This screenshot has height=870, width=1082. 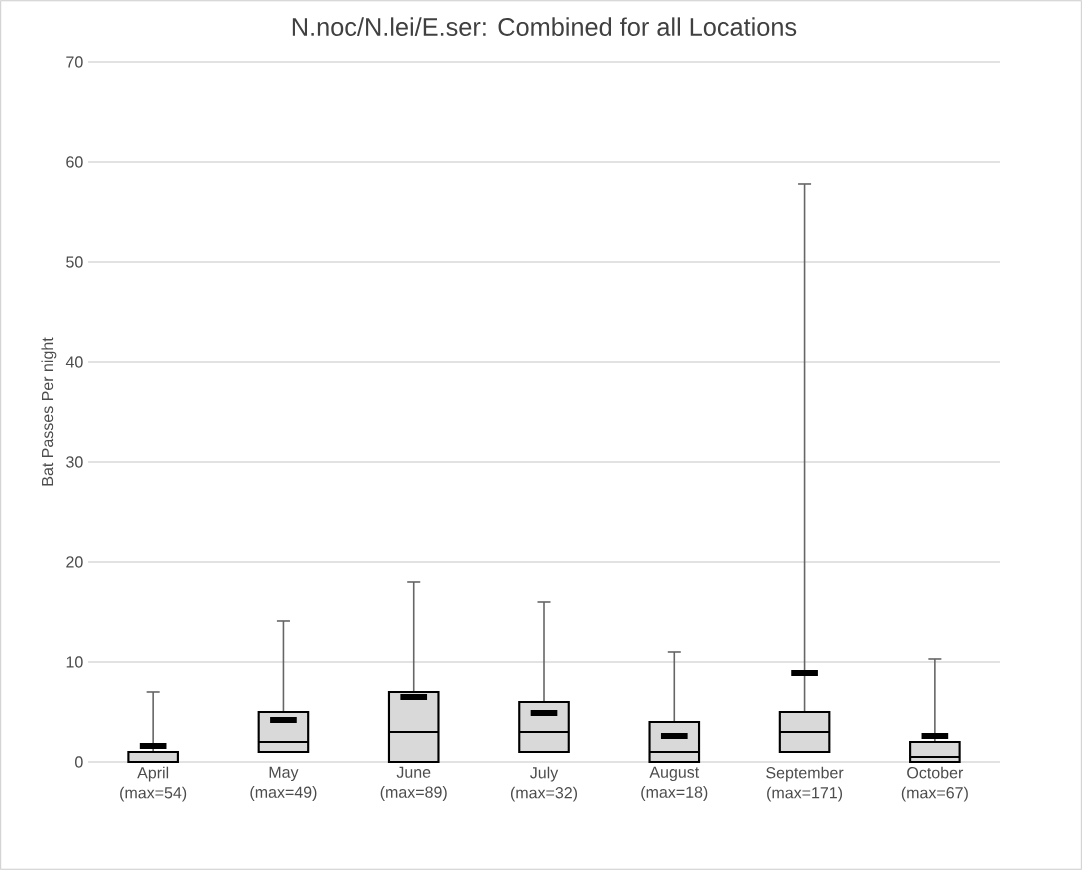 I want to click on x-tick-label: October (max=67), so click(x=934, y=784).